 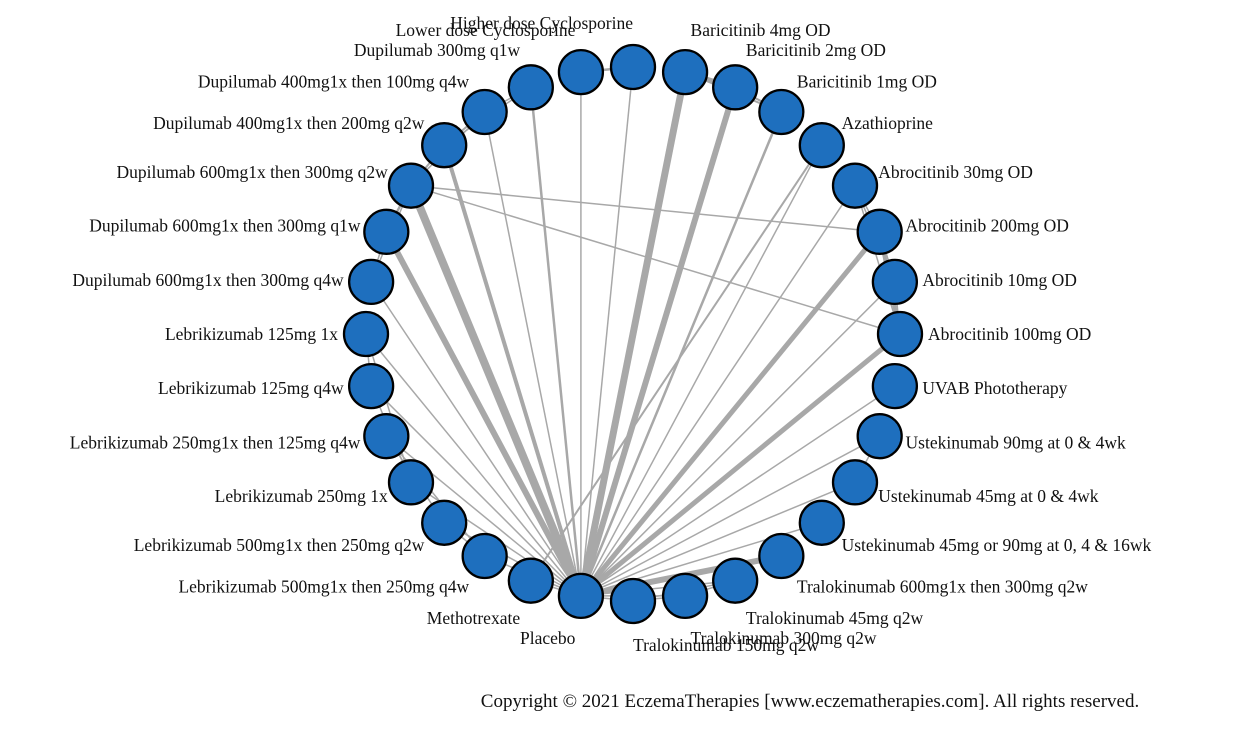 I want to click on treatment-label-30: Dupilumab 300mg q1w, so click(x=437, y=50).